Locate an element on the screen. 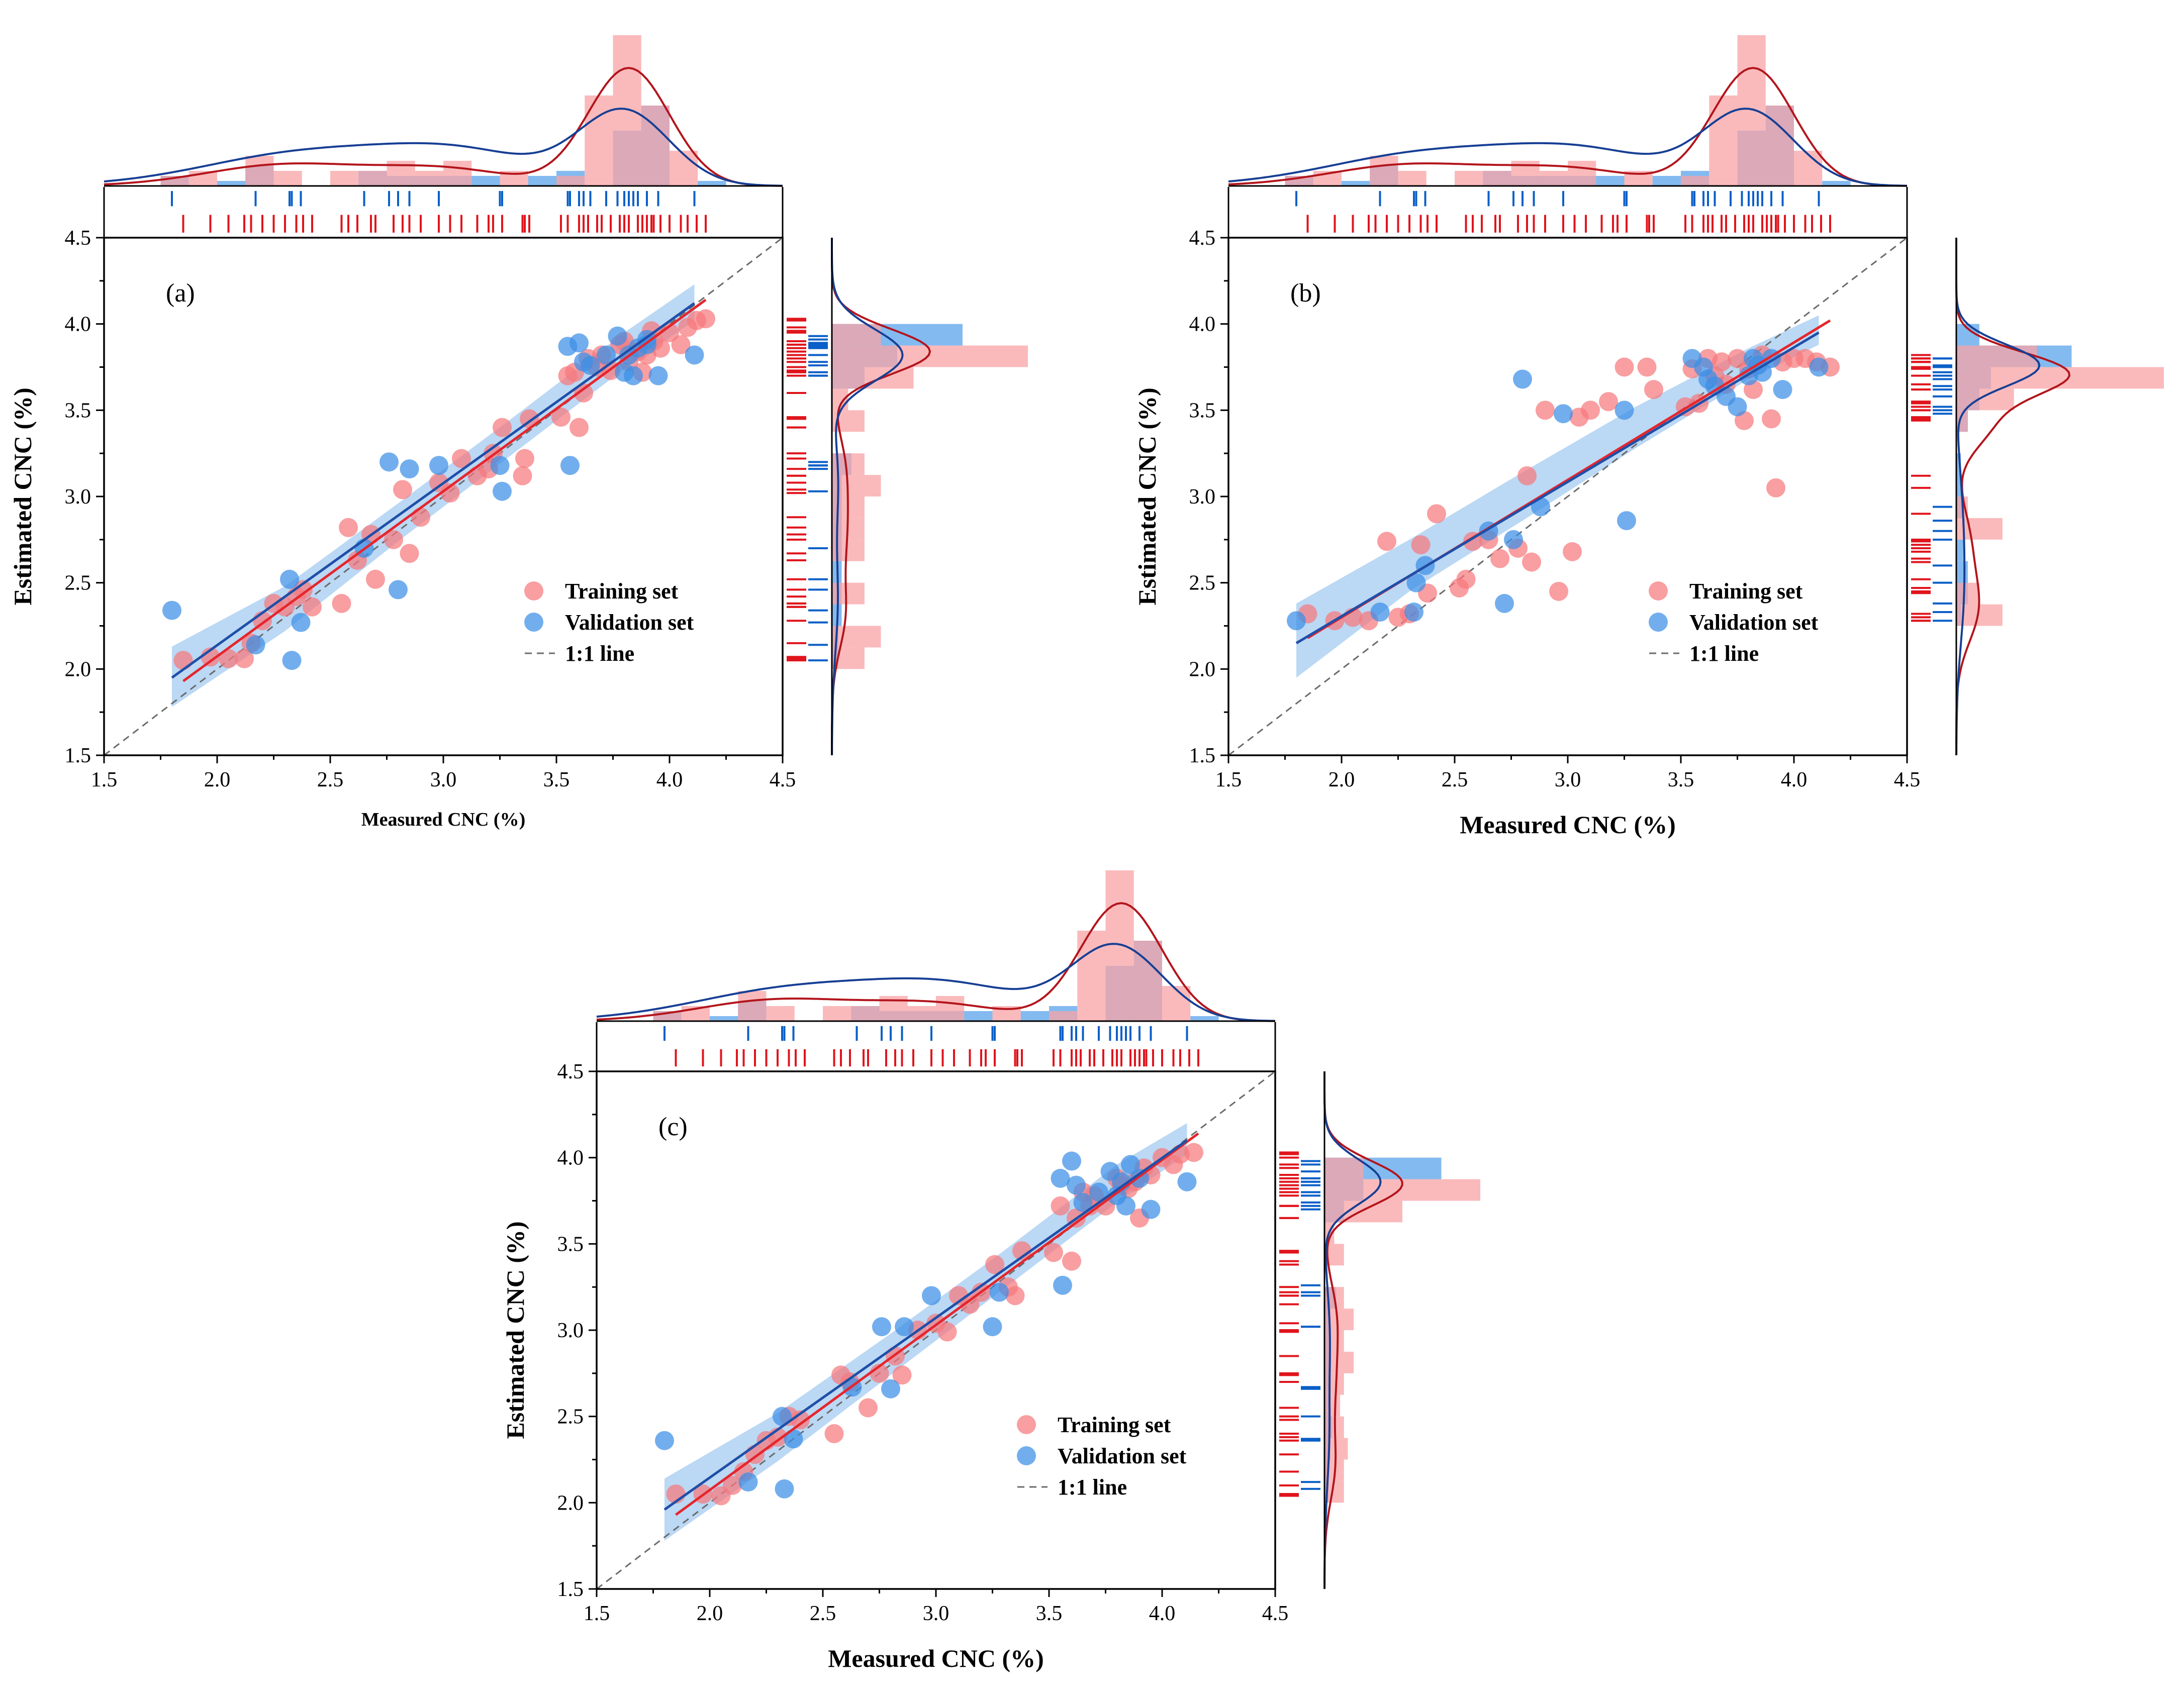  legend: Training set Validation set 1:1 line is located at coordinates (1102, 1456).